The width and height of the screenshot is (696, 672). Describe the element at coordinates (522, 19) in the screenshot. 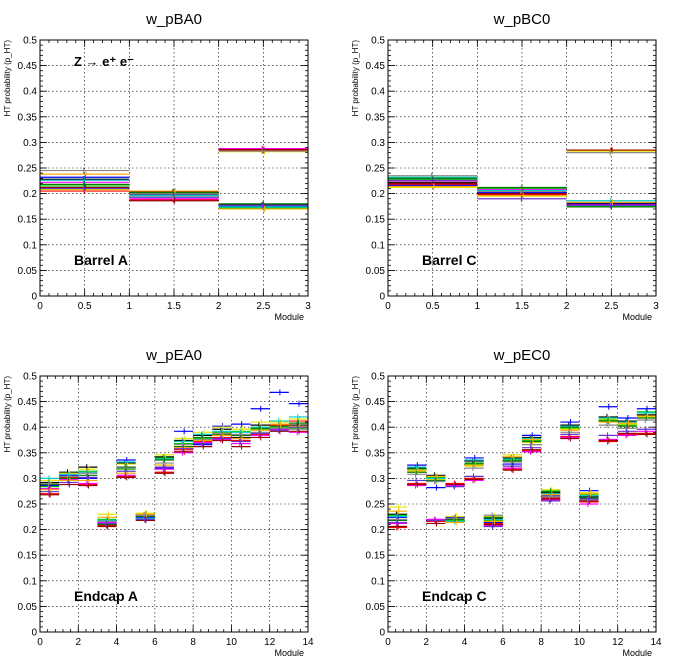

I see `panel-title: w_pBC0` at that location.